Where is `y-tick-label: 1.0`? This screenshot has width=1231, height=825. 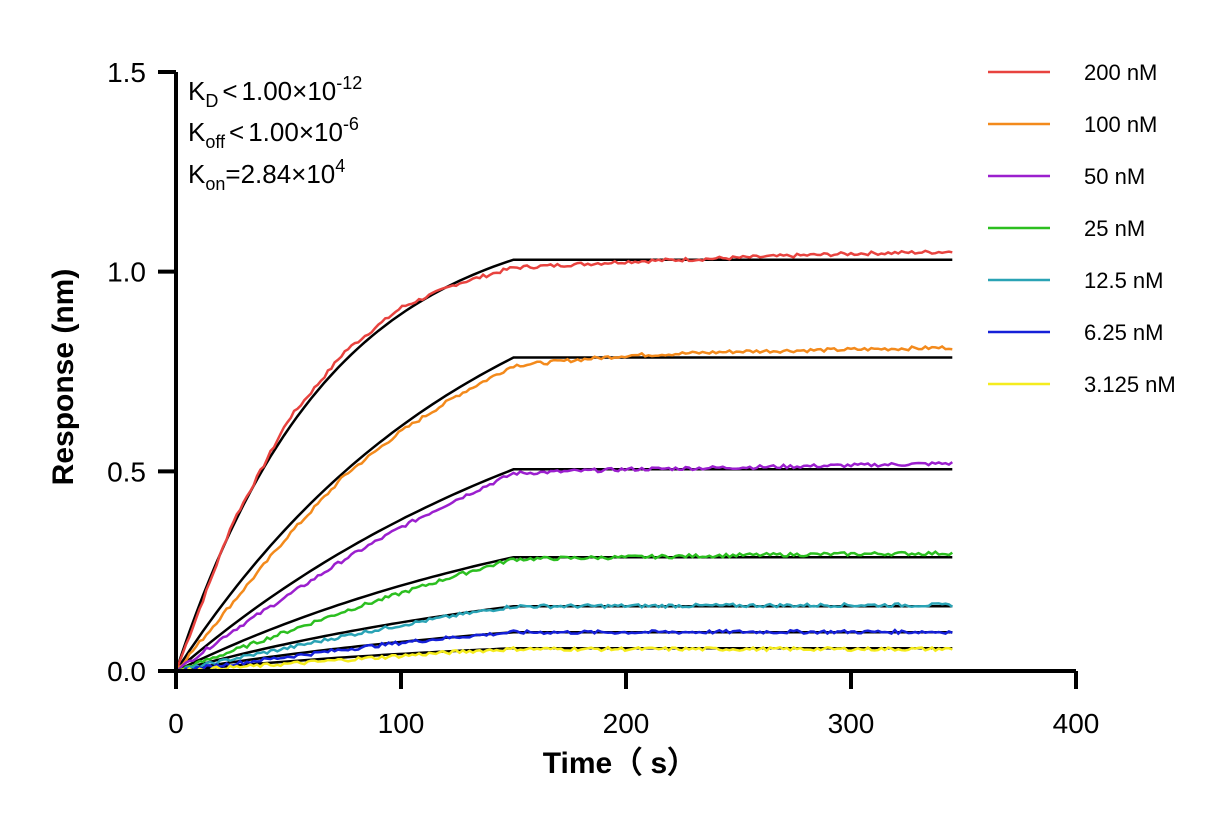
y-tick-label: 1.0 is located at coordinates (126, 272).